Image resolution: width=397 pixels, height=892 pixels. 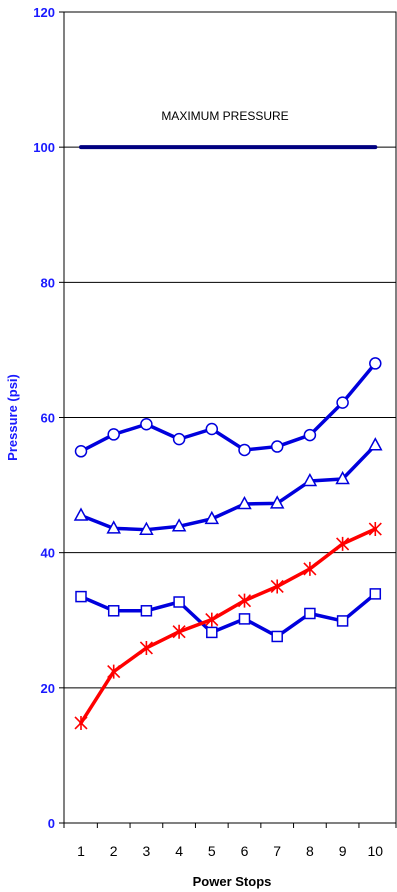 What do you see at coordinates (81, 851) in the screenshot?
I see `x-tick-label: 1` at bounding box center [81, 851].